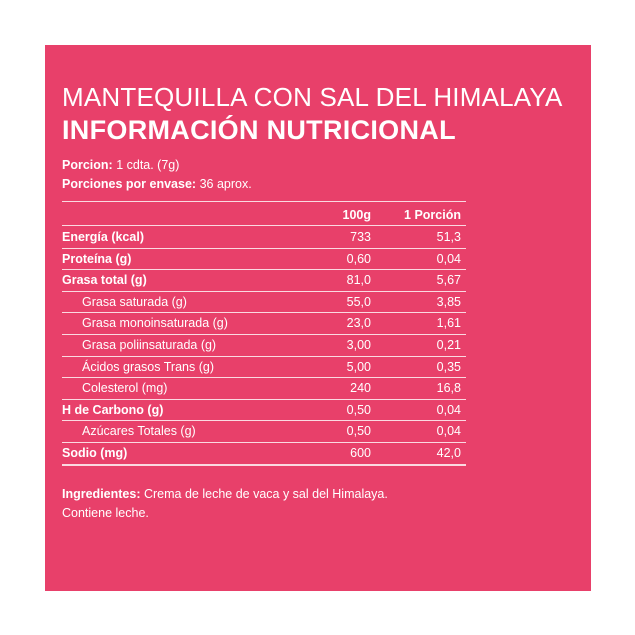 This screenshot has width=635, height=635. I want to click on table-row: Proteína (g) 0,60 0,04, so click(264, 259).